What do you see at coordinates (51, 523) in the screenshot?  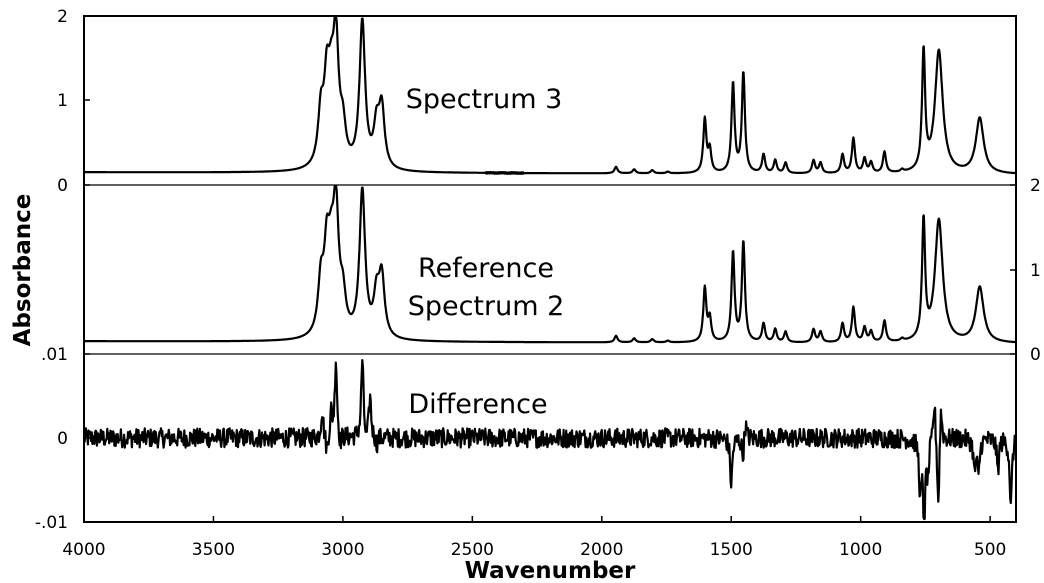 I see `y-tick-label: -.01` at bounding box center [51, 523].